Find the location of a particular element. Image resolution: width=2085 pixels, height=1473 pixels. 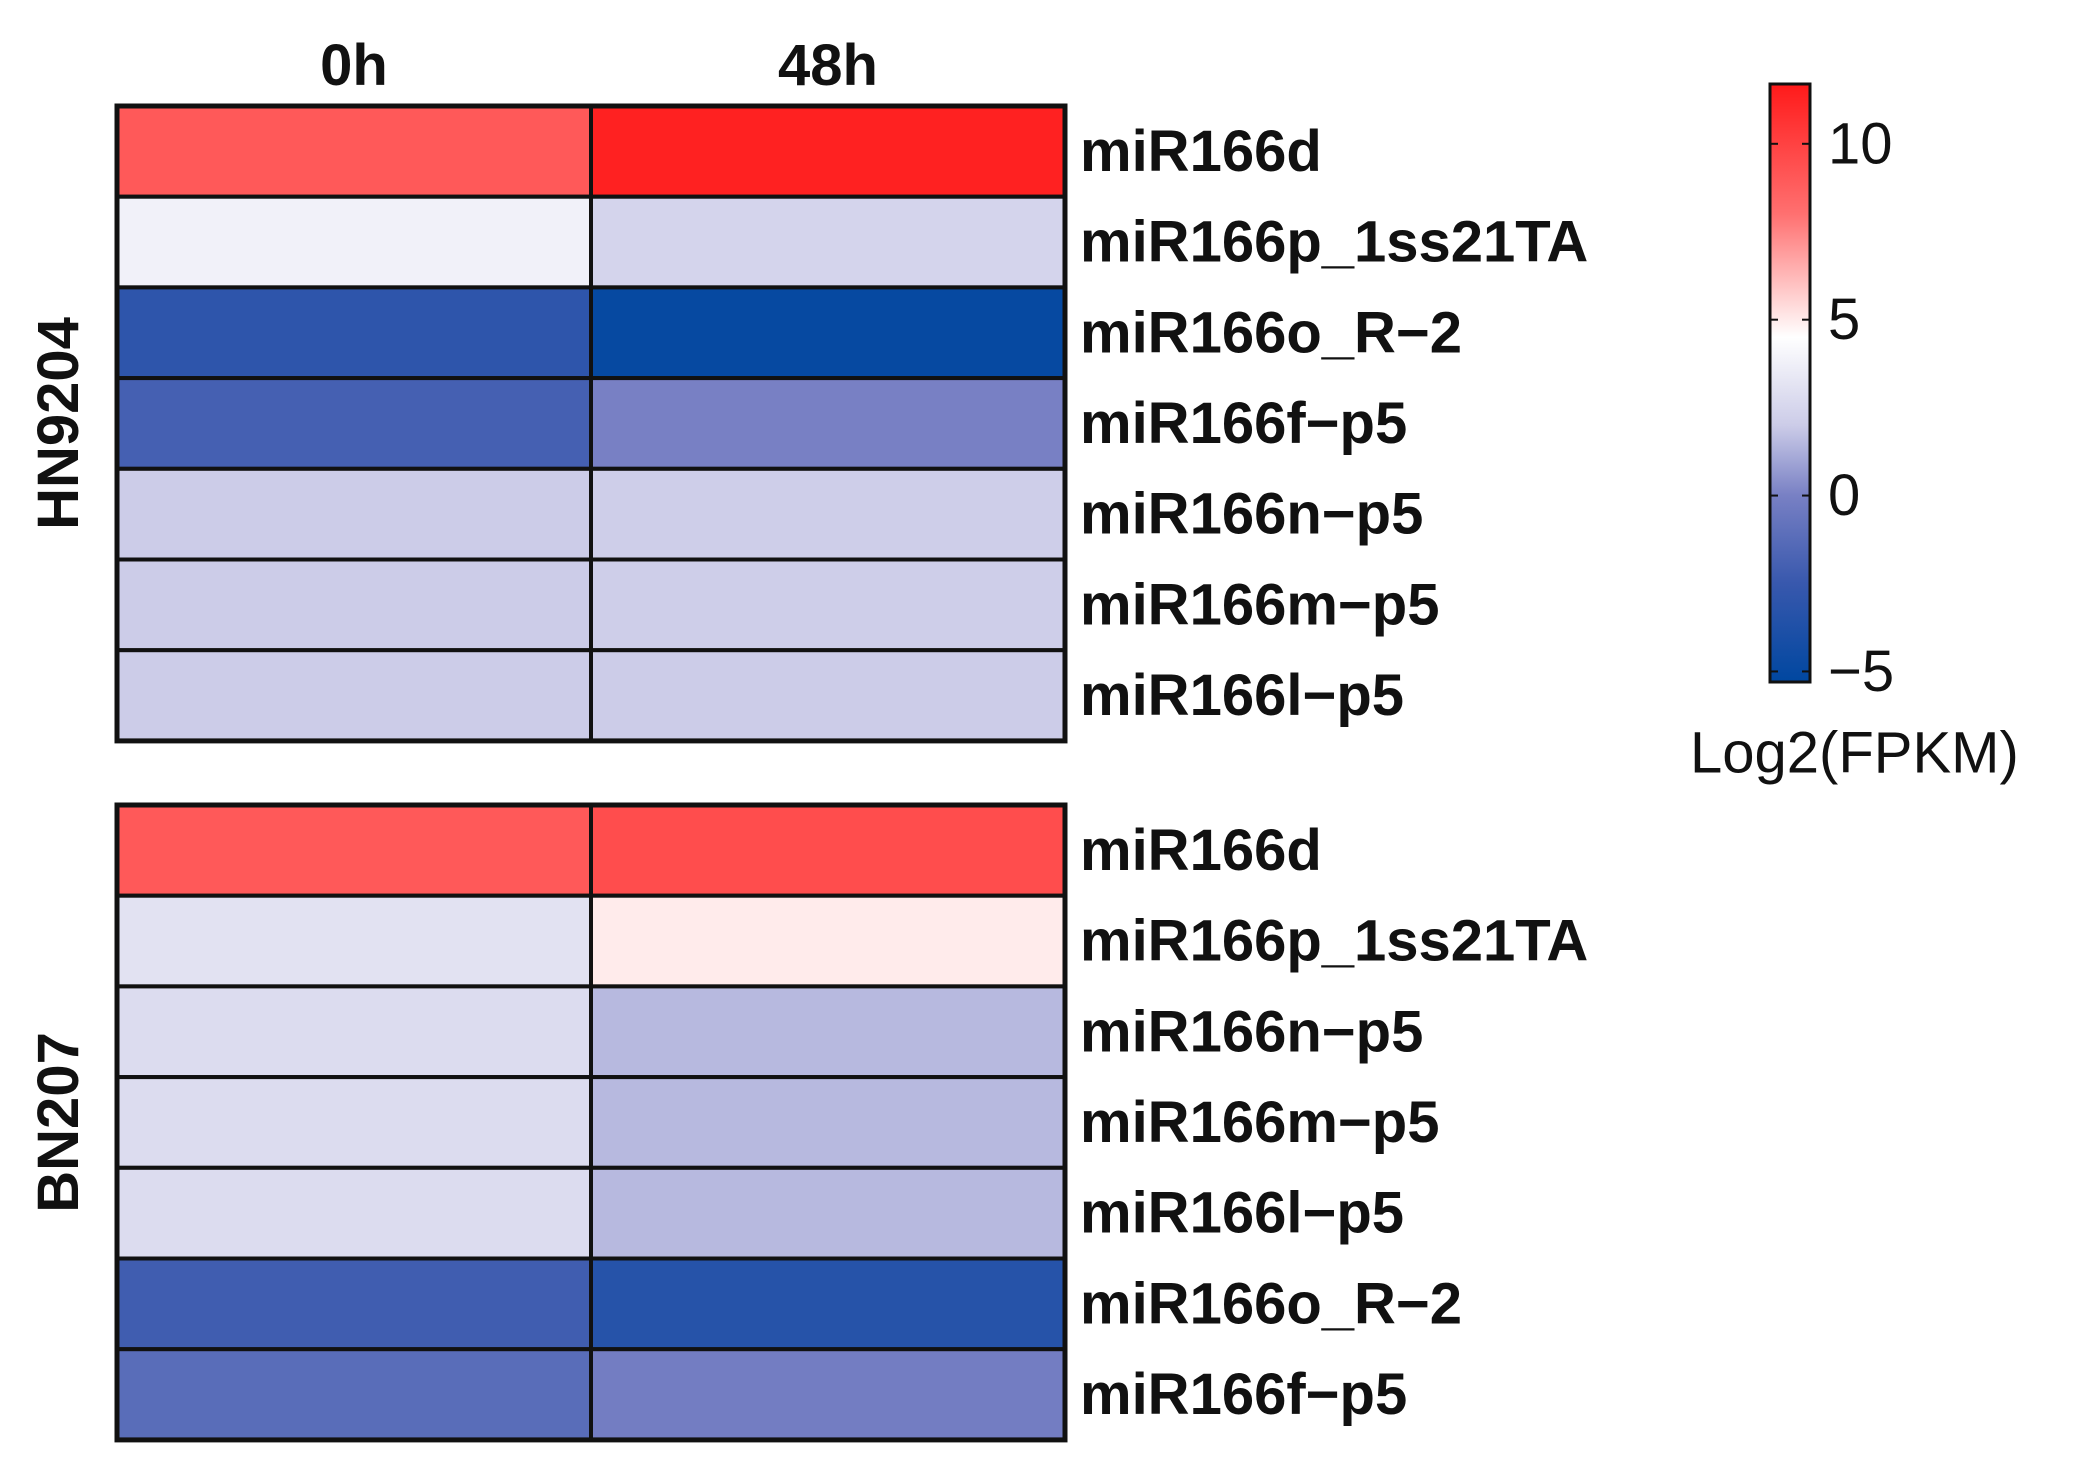

color-scale-tick-label: 10 is located at coordinates (1860, 143).